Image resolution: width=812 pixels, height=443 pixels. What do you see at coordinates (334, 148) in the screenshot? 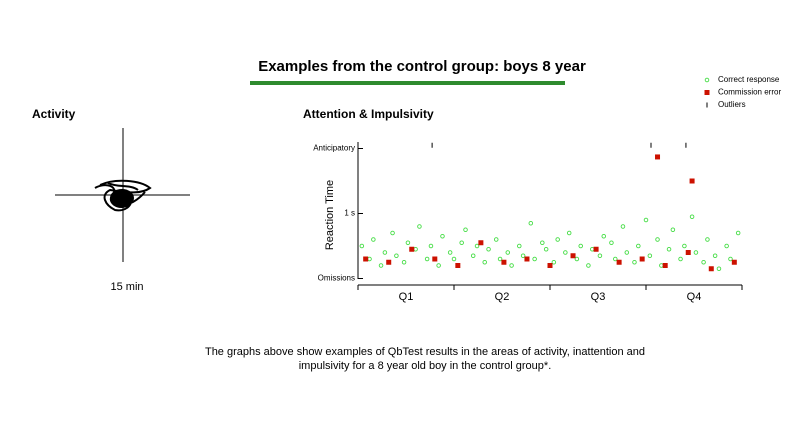
I see `y-tick-label: Anticipatory` at bounding box center [334, 148].